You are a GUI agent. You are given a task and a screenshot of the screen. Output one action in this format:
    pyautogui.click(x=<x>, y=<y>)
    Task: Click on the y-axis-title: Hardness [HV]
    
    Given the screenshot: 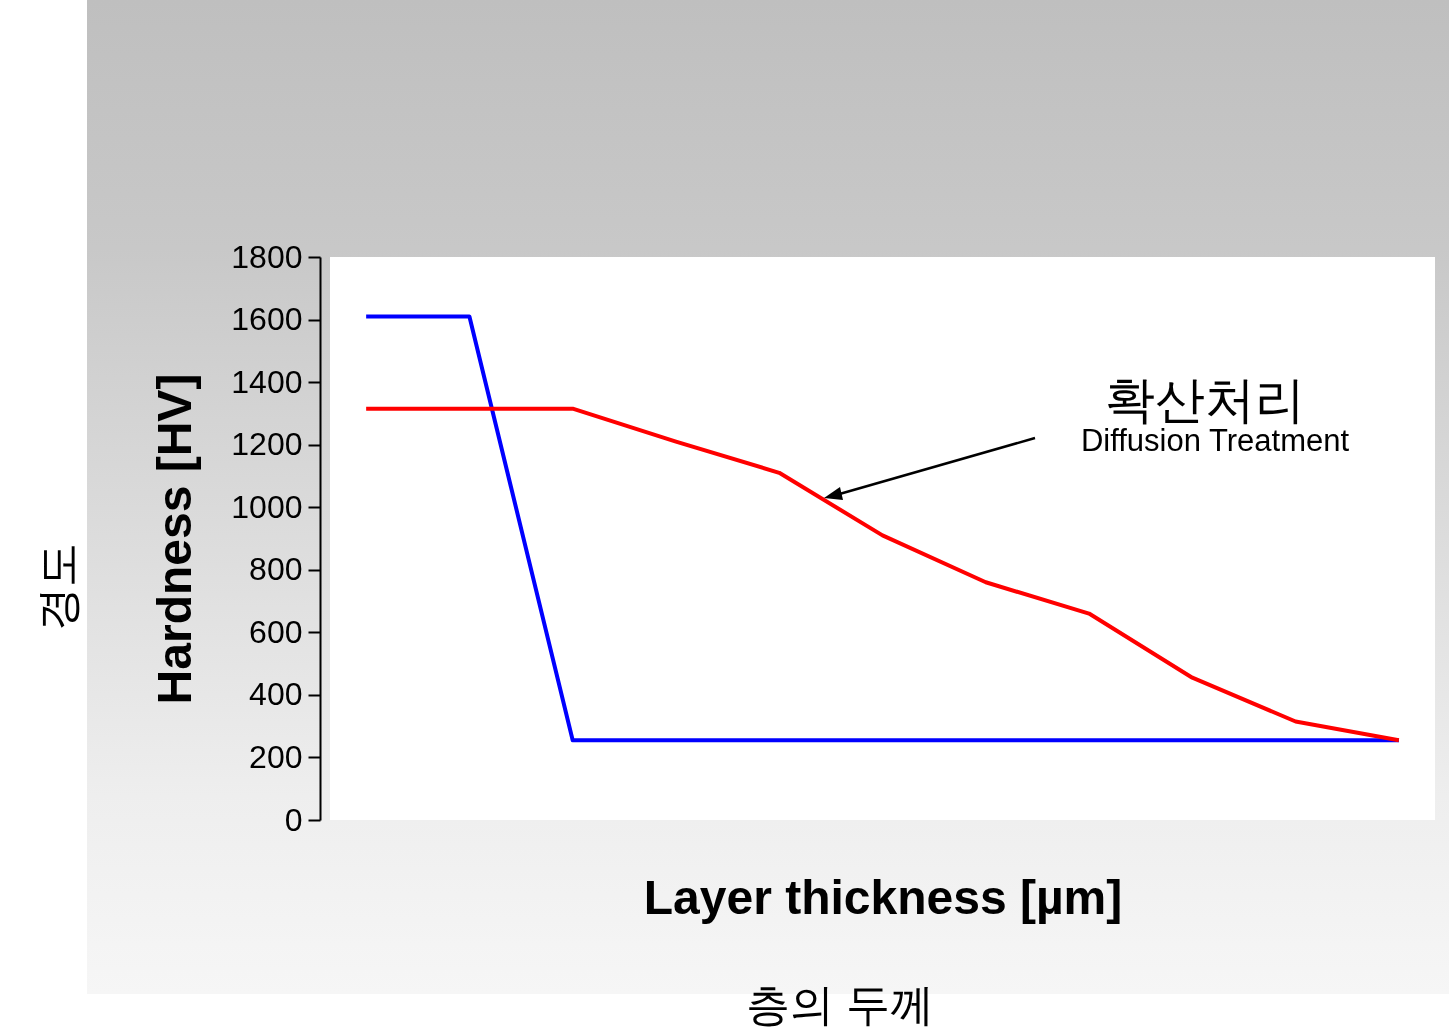 What is the action you would take?
    pyautogui.click(x=175, y=539)
    